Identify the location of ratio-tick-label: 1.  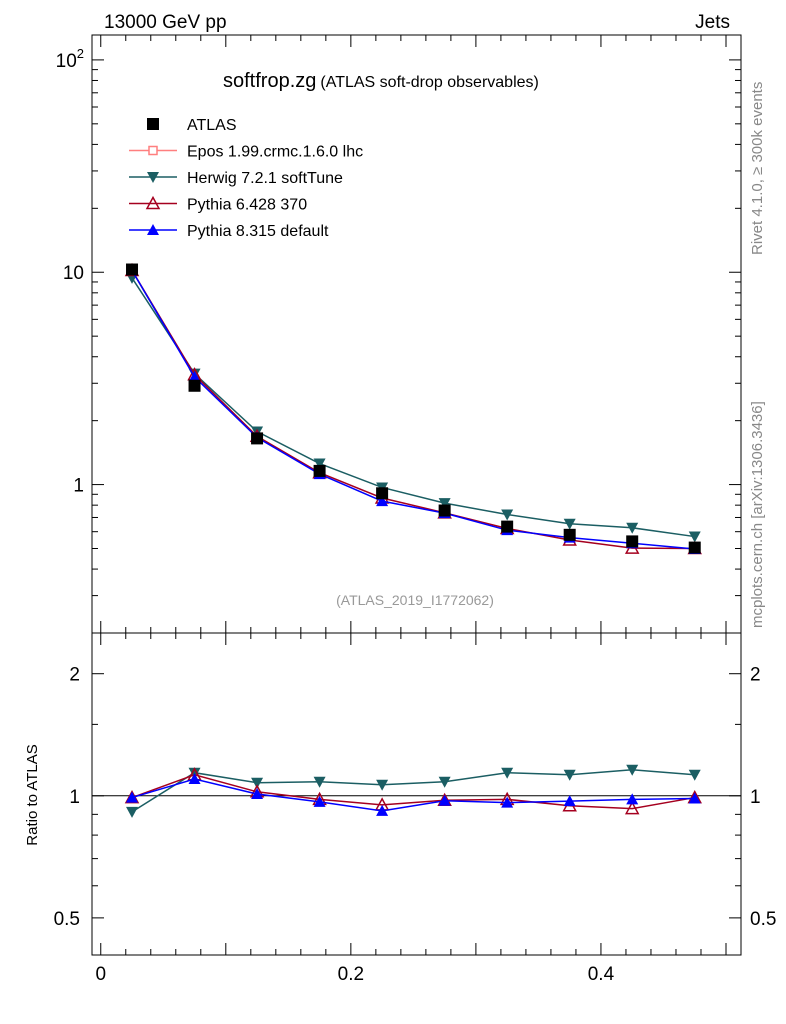
(74, 797).